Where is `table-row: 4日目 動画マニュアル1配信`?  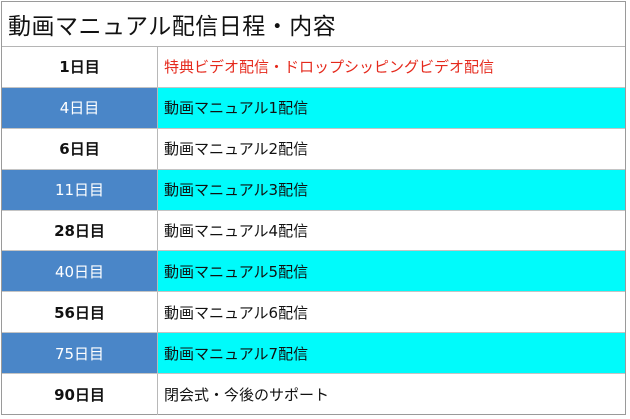
table-row: 4日目 動画マニュアル1配信 is located at coordinates (313, 108).